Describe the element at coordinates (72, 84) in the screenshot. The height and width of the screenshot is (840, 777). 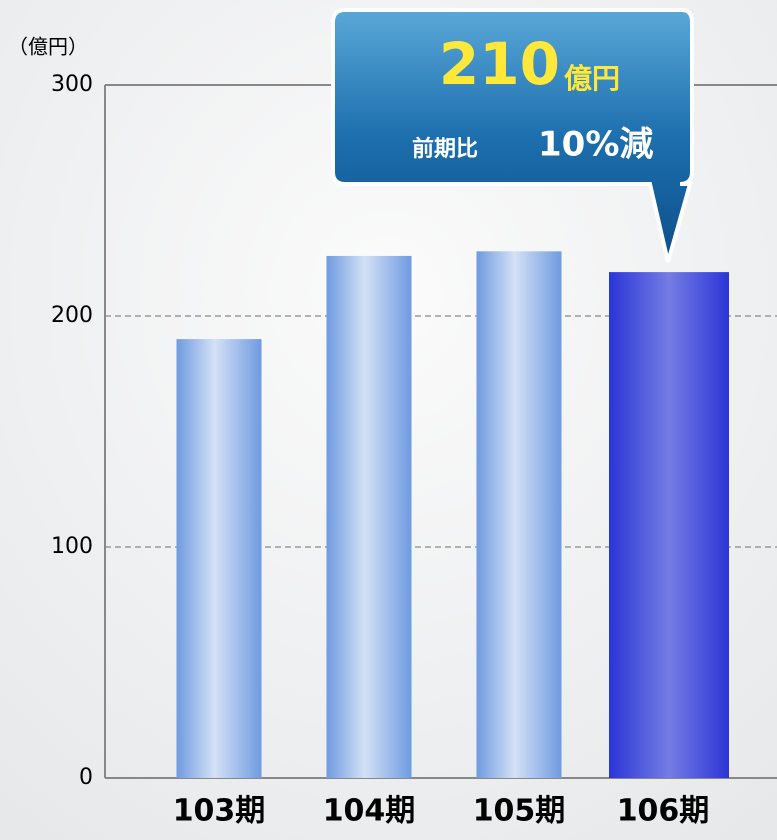
I see `y-tick-label: 300` at that location.